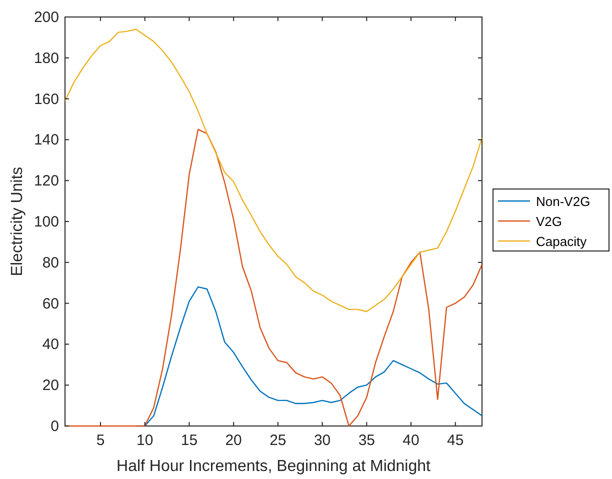 This screenshot has height=479, width=612. Describe the element at coordinates (563, 201) in the screenshot. I see `legend-label: Non-V2G` at that location.